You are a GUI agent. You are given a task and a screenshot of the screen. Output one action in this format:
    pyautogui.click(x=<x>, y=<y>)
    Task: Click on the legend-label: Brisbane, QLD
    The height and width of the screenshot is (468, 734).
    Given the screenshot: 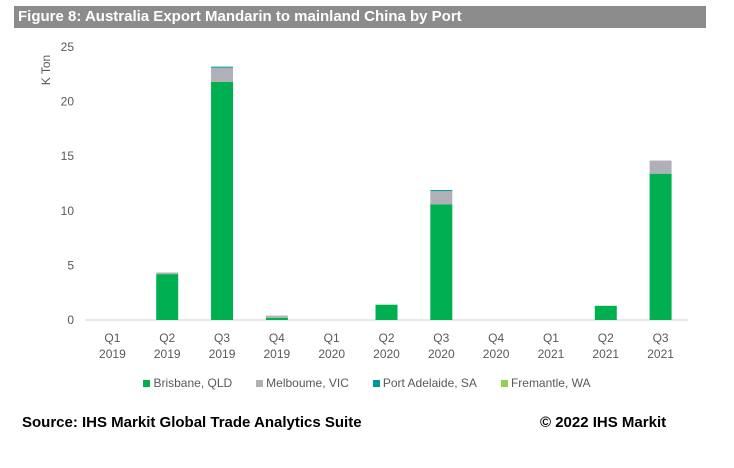 What is the action you would take?
    pyautogui.click(x=193, y=383)
    